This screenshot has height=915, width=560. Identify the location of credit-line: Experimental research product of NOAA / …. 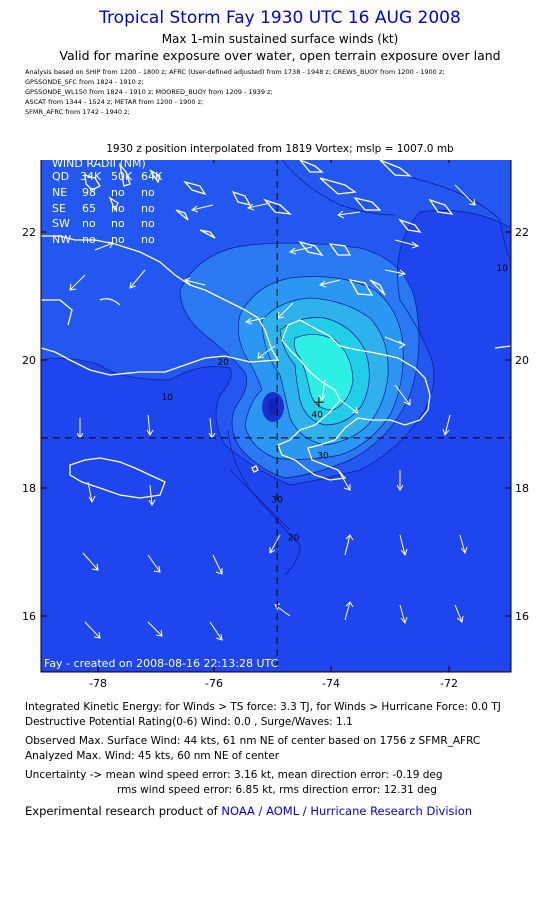
(248, 811).